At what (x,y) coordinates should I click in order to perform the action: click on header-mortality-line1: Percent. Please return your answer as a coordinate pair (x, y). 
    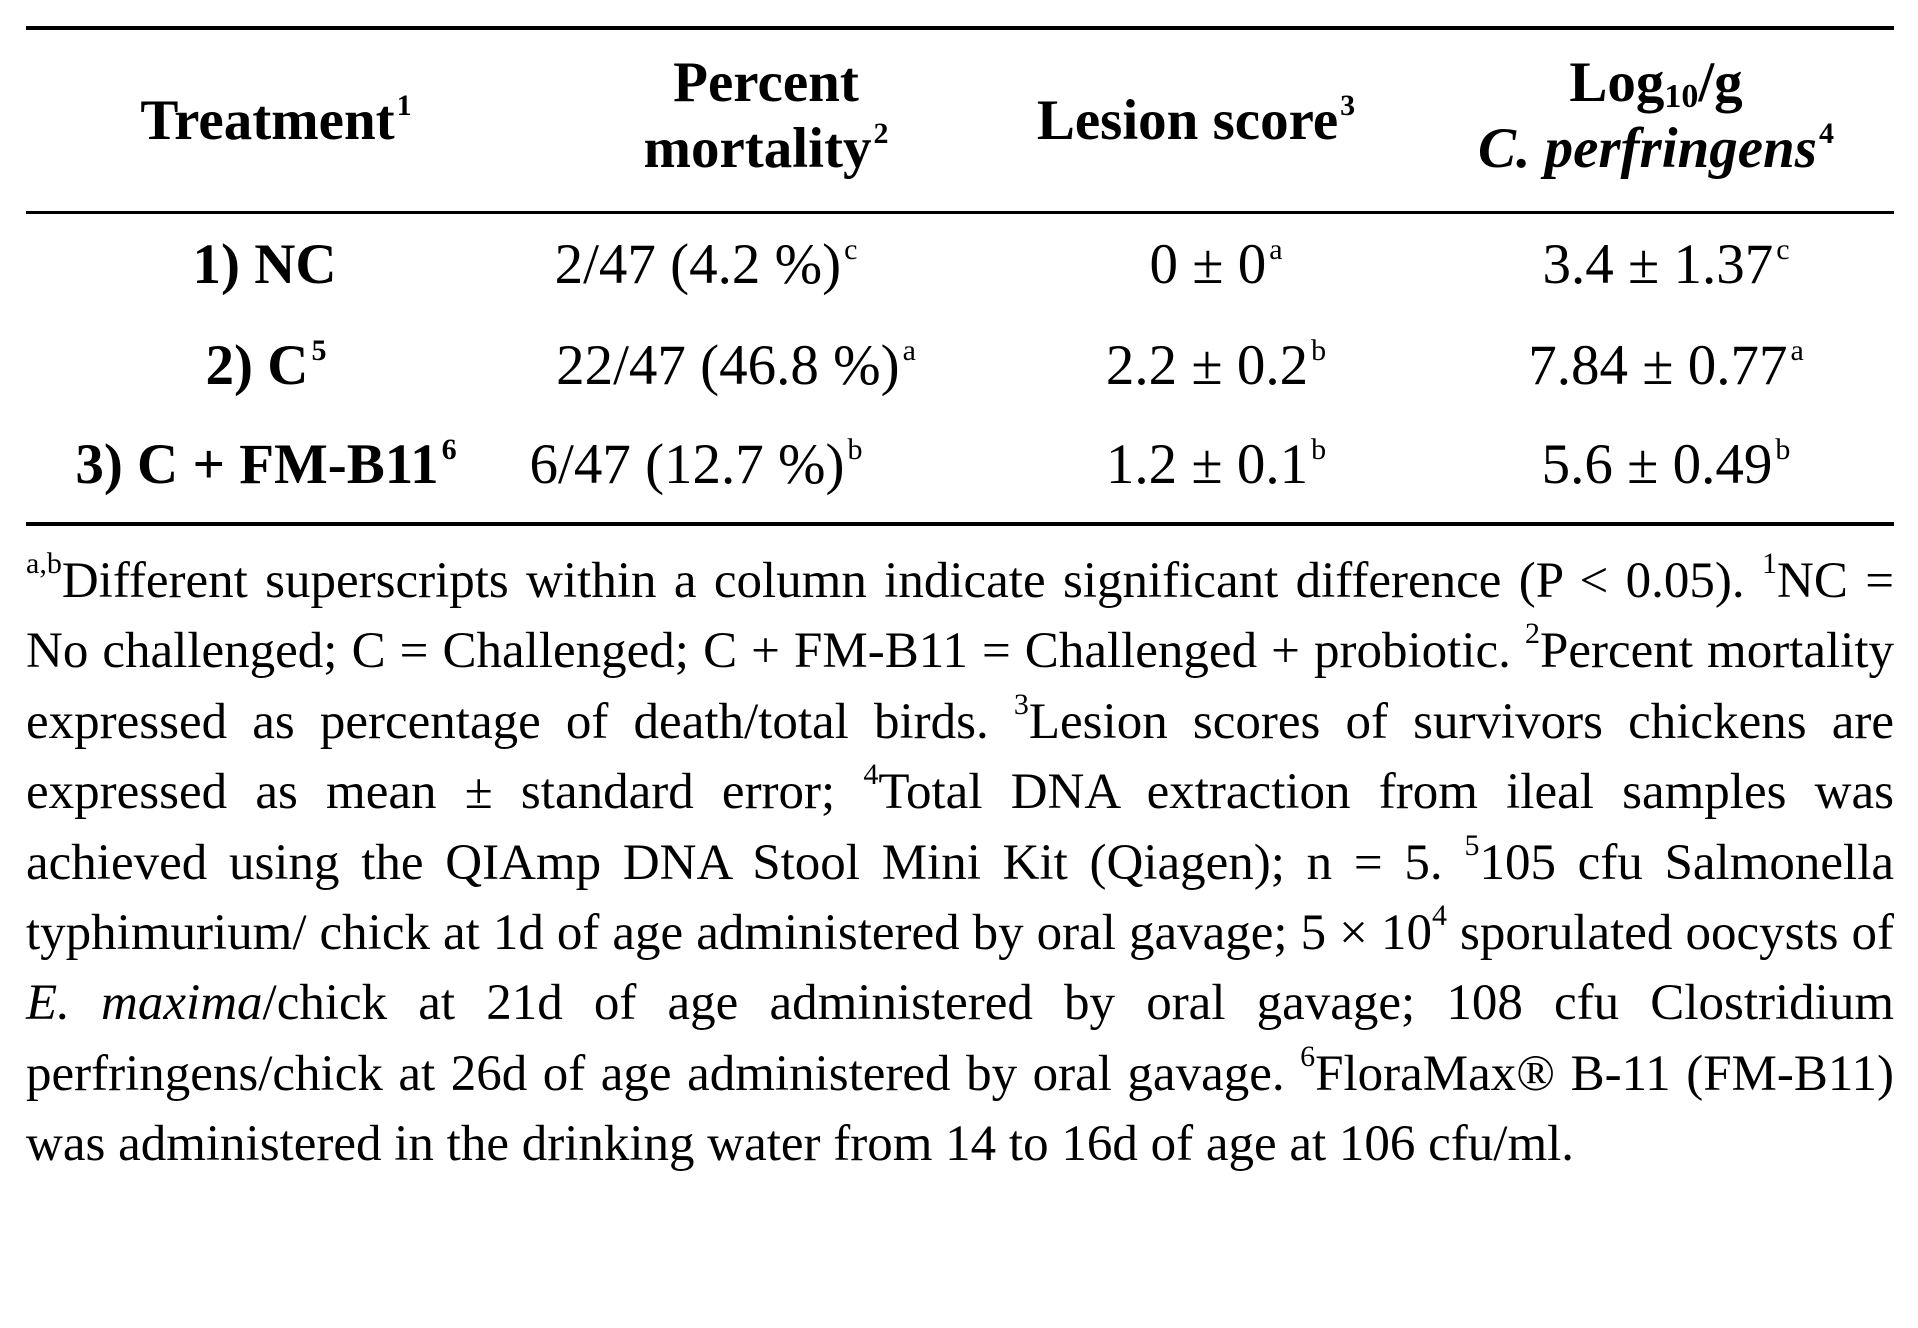
    Looking at the image, I should click on (766, 82).